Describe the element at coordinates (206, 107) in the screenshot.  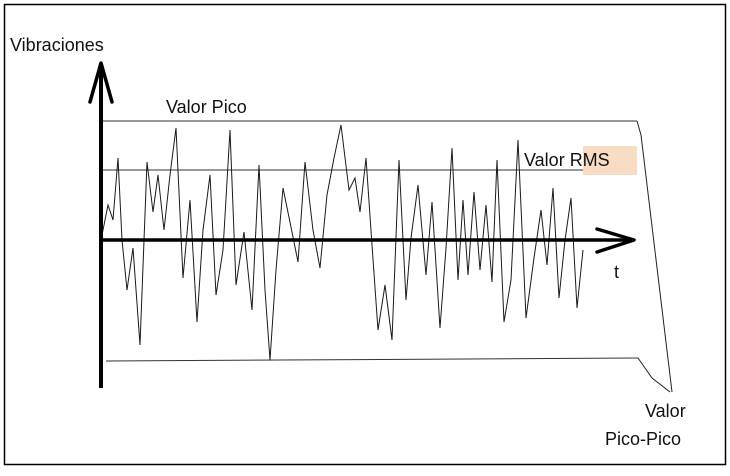
I see `peak-label: Valor Pico` at that location.